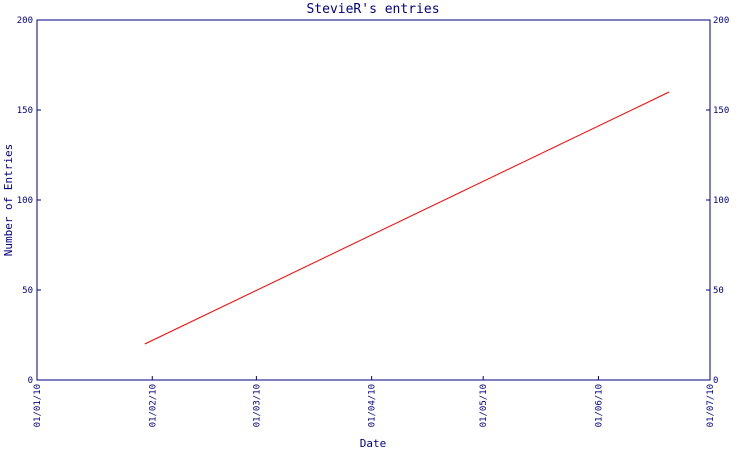 This screenshot has height=450, width=750. I want to click on x-axis-label: Date, so click(373, 443).